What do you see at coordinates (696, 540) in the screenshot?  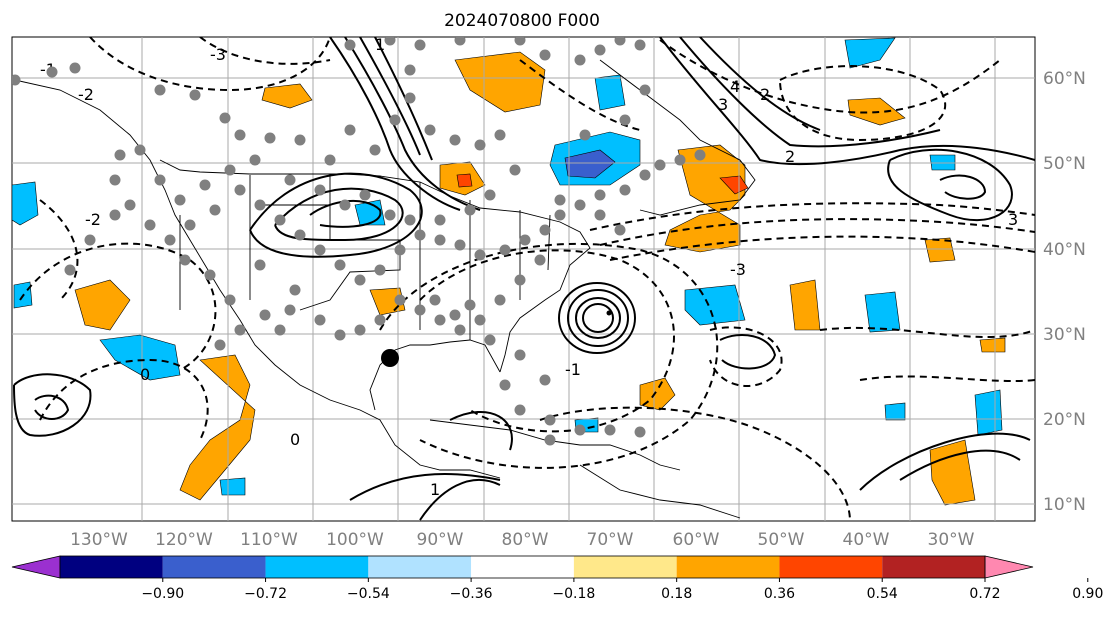 I see `lon-label: 60°W` at bounding box center [696, 540].